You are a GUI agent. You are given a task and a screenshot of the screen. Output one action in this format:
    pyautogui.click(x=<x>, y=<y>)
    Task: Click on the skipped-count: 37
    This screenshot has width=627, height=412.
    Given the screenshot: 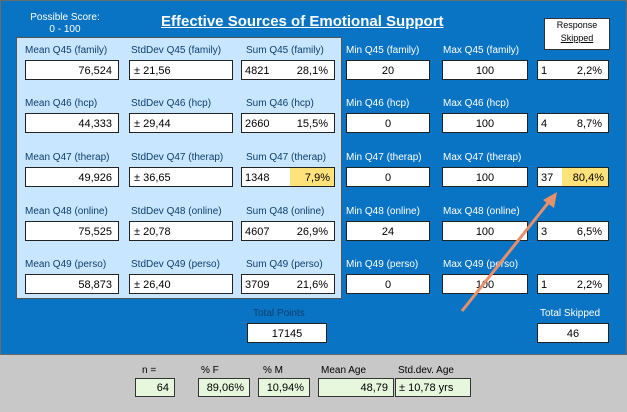 What is the action you would take?
    pyautogui.click(x=547, y=178)
    